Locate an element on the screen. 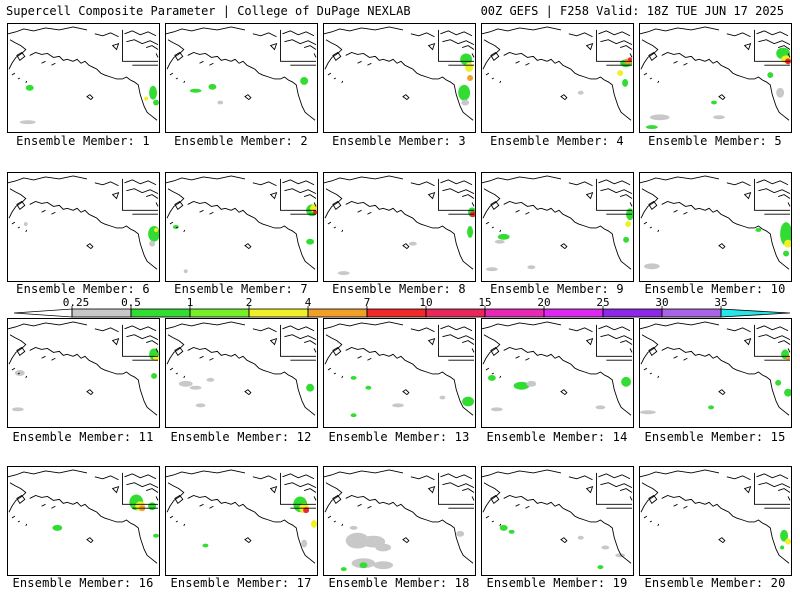 The width and height of the screenshot is (800, 600). colorbar-tick-label: 10 is located at coordinates (425, 302).